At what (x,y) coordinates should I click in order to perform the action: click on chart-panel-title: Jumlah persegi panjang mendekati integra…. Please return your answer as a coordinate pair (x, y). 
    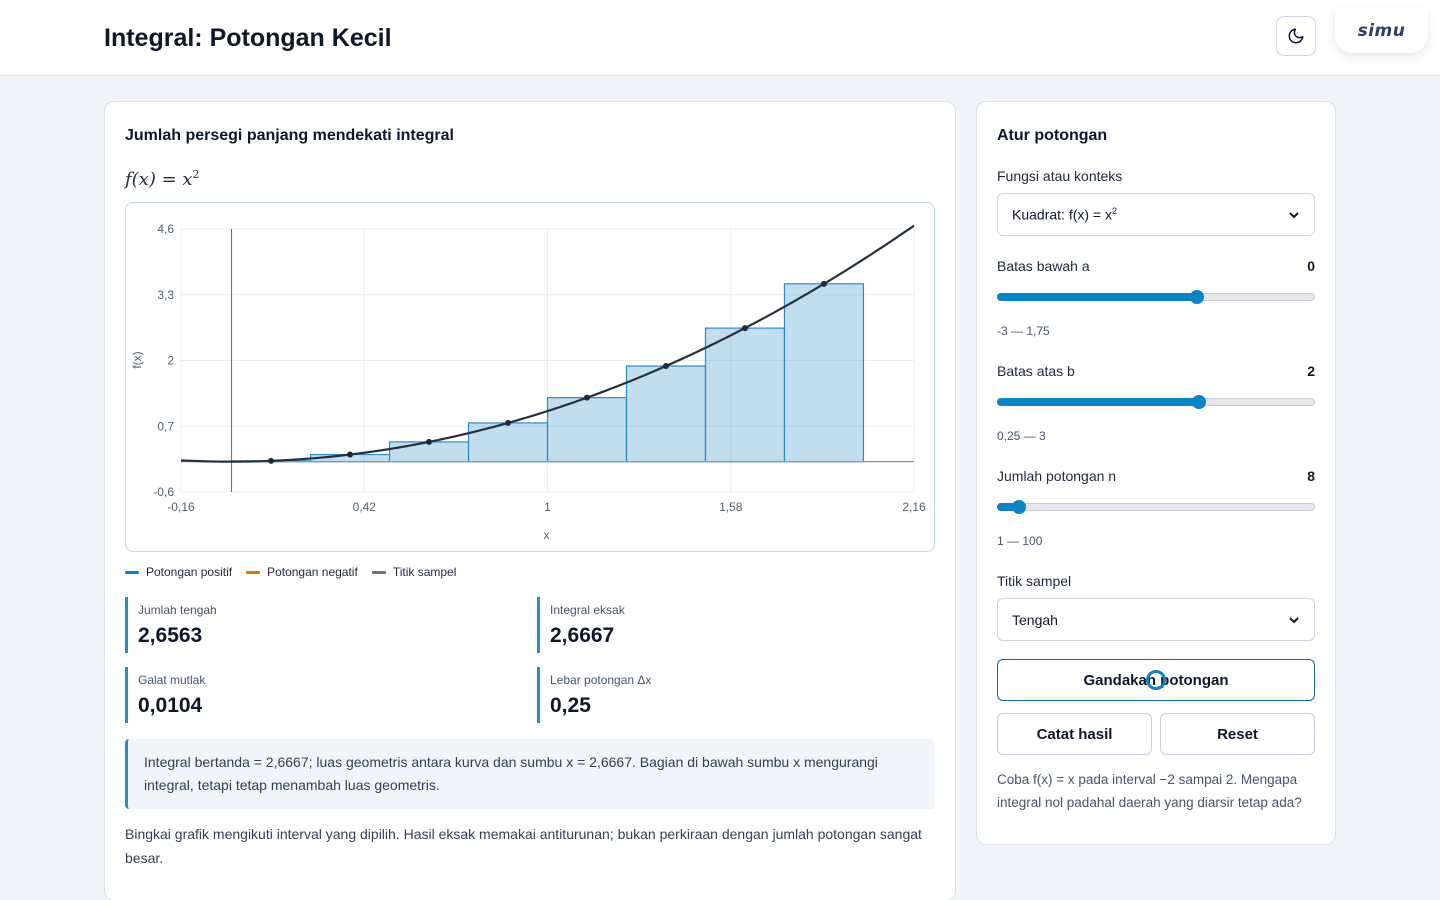
    Looking at the image, I should click on (289, 135).